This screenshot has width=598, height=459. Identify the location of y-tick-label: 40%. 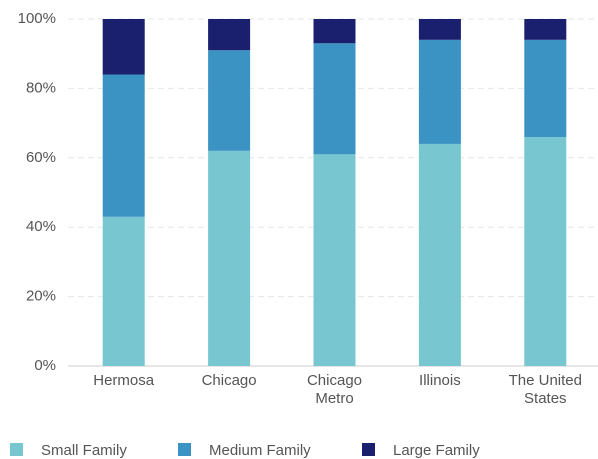
(41, 226).